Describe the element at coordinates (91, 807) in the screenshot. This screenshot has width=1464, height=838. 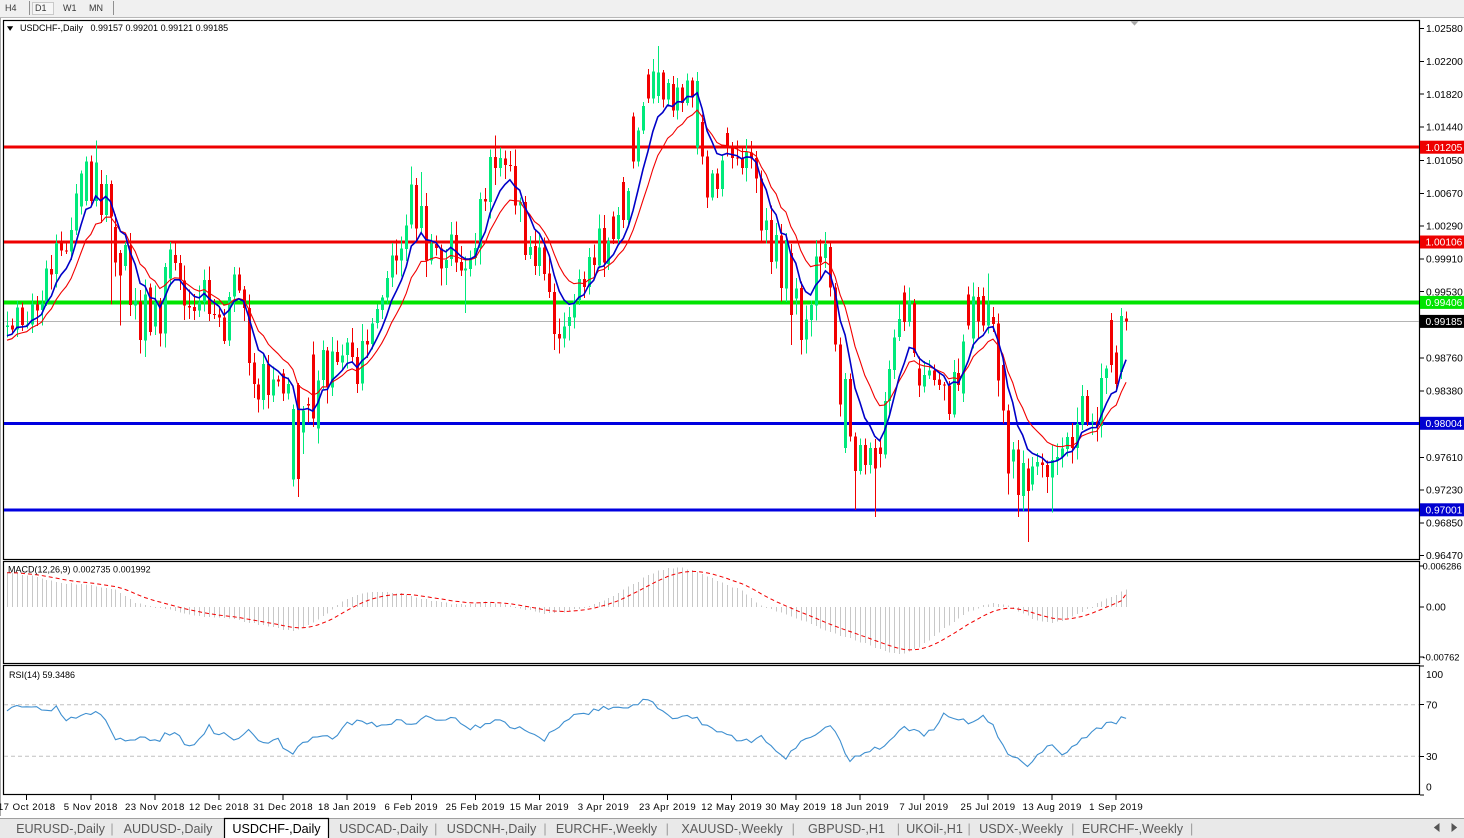
I see `svg-text: 5 Nov 2018` at that location.